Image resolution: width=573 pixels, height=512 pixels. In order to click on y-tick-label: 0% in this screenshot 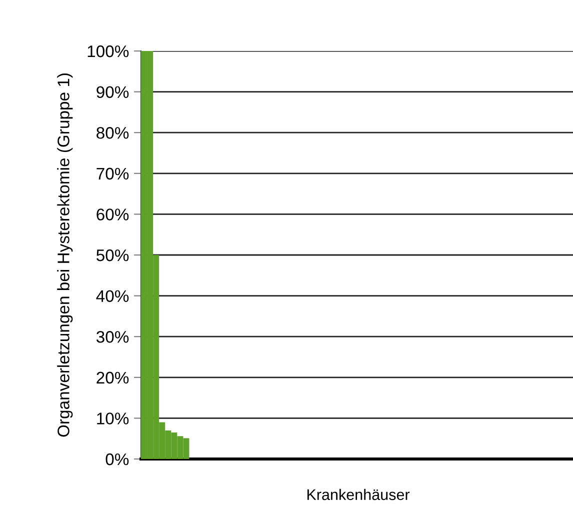, I will do `click(117, 459)`.